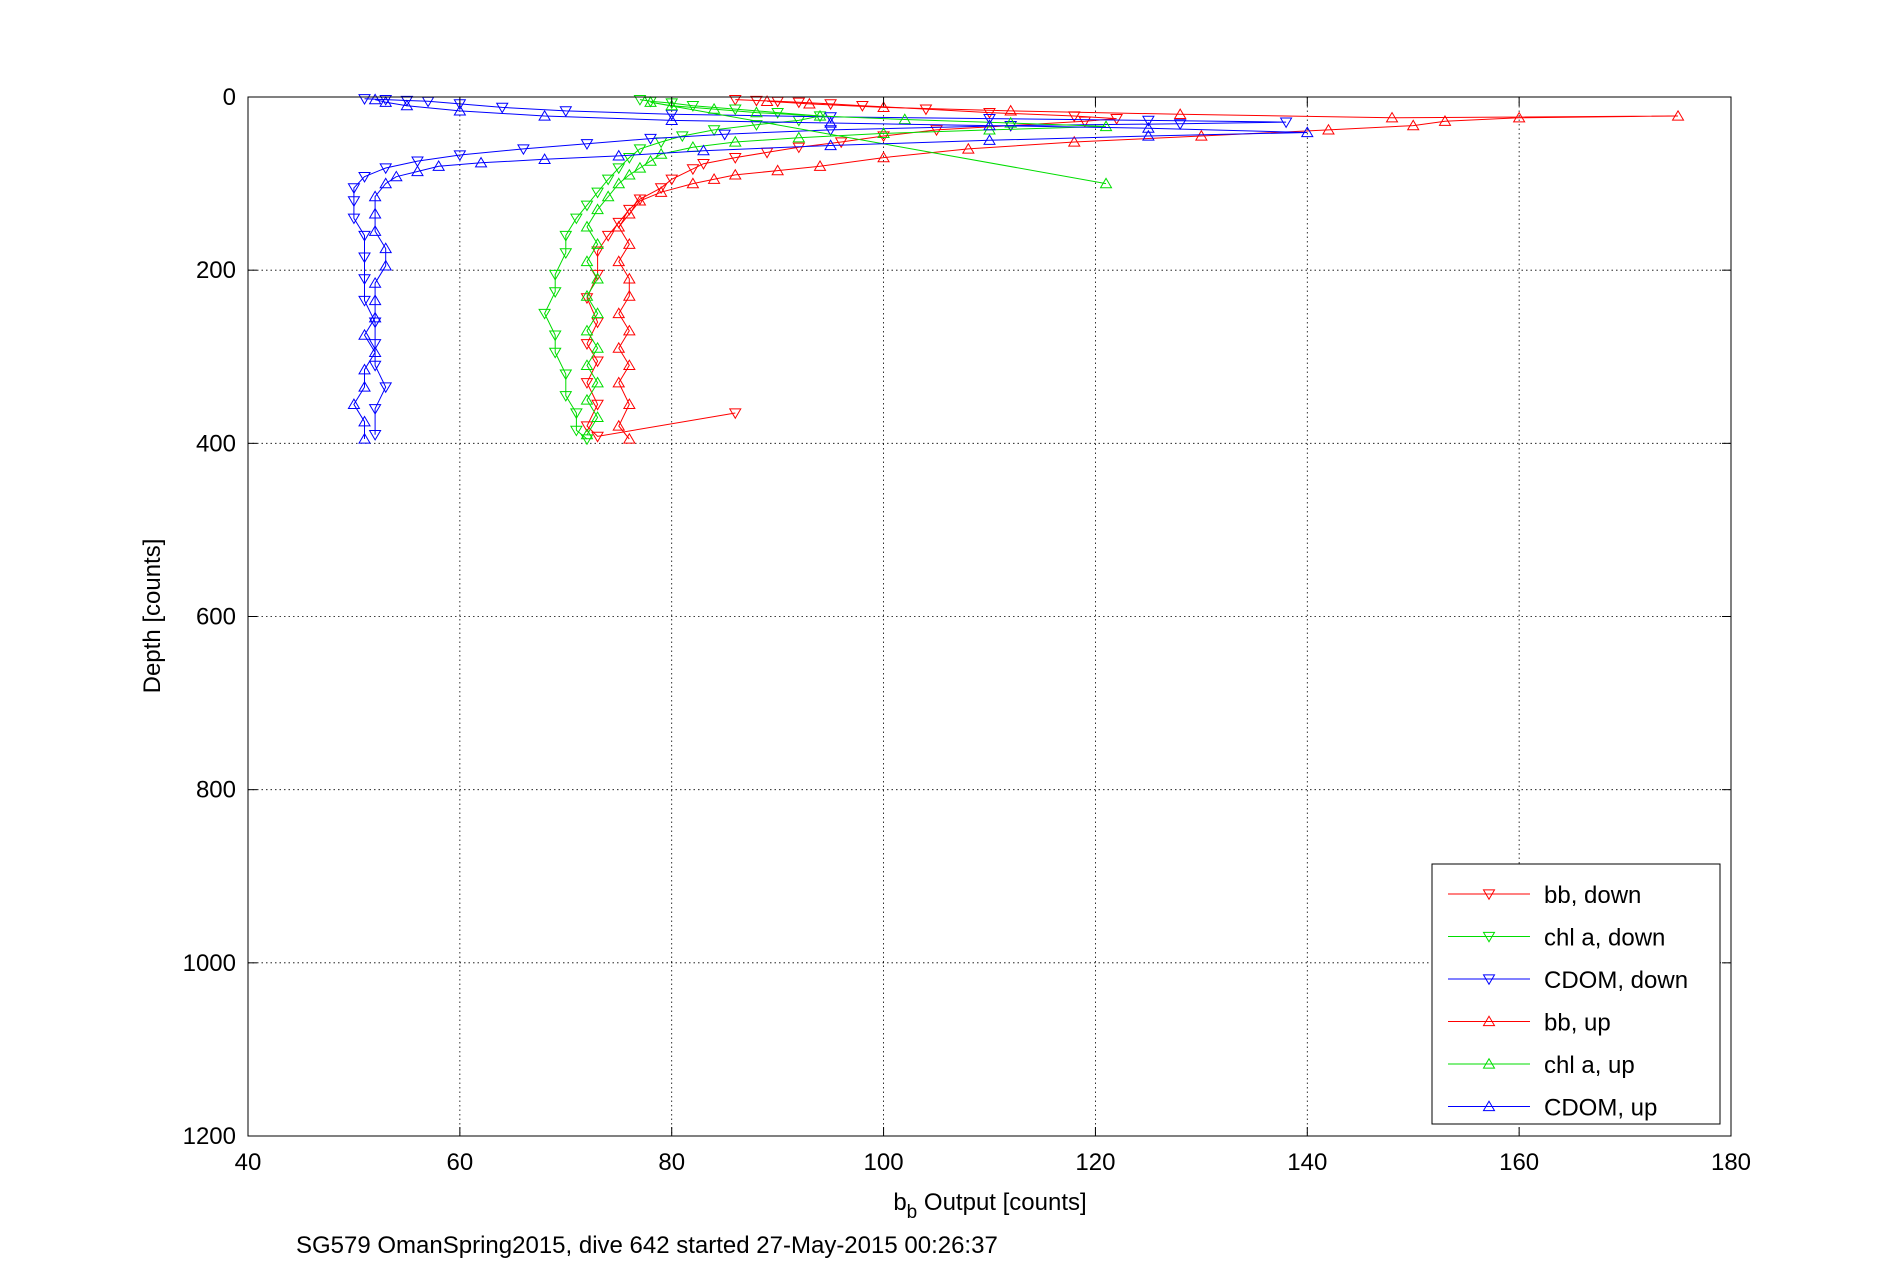 The width and height of the screenshot is (1891, 1262). Describe the element at coordinates (1731, 1162) in the screenshot. I see `x-tick-label: 180` at that location.